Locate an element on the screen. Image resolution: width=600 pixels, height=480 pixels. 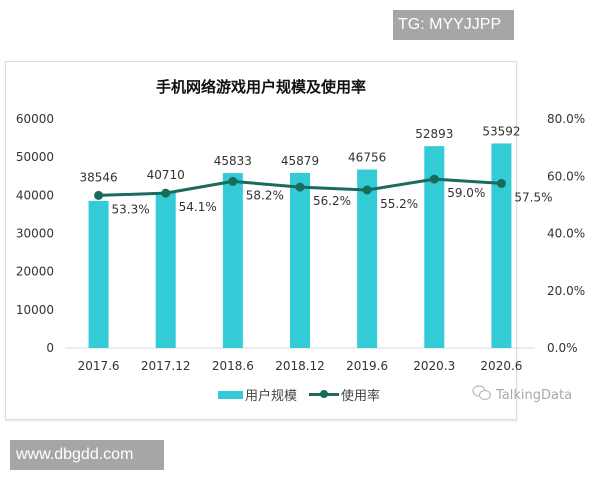
x-tick: 2018.12 is located at coordinates (300, 366).